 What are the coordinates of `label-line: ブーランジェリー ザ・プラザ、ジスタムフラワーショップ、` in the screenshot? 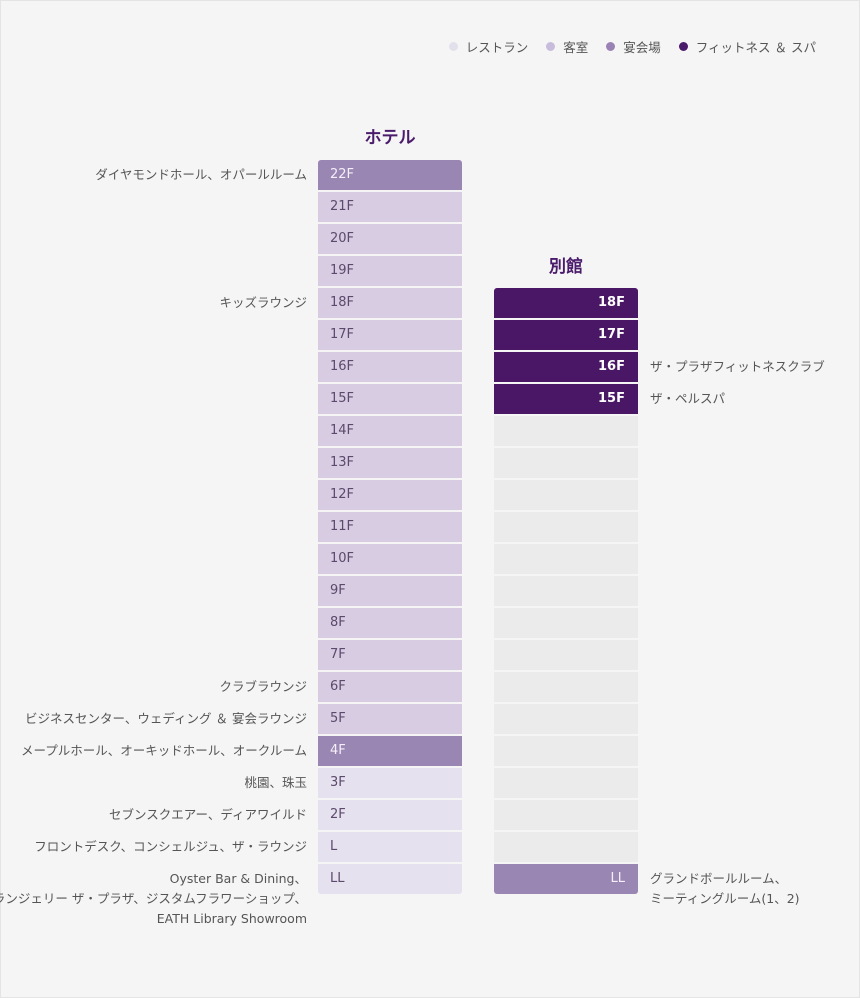 It's located at (153, 898).